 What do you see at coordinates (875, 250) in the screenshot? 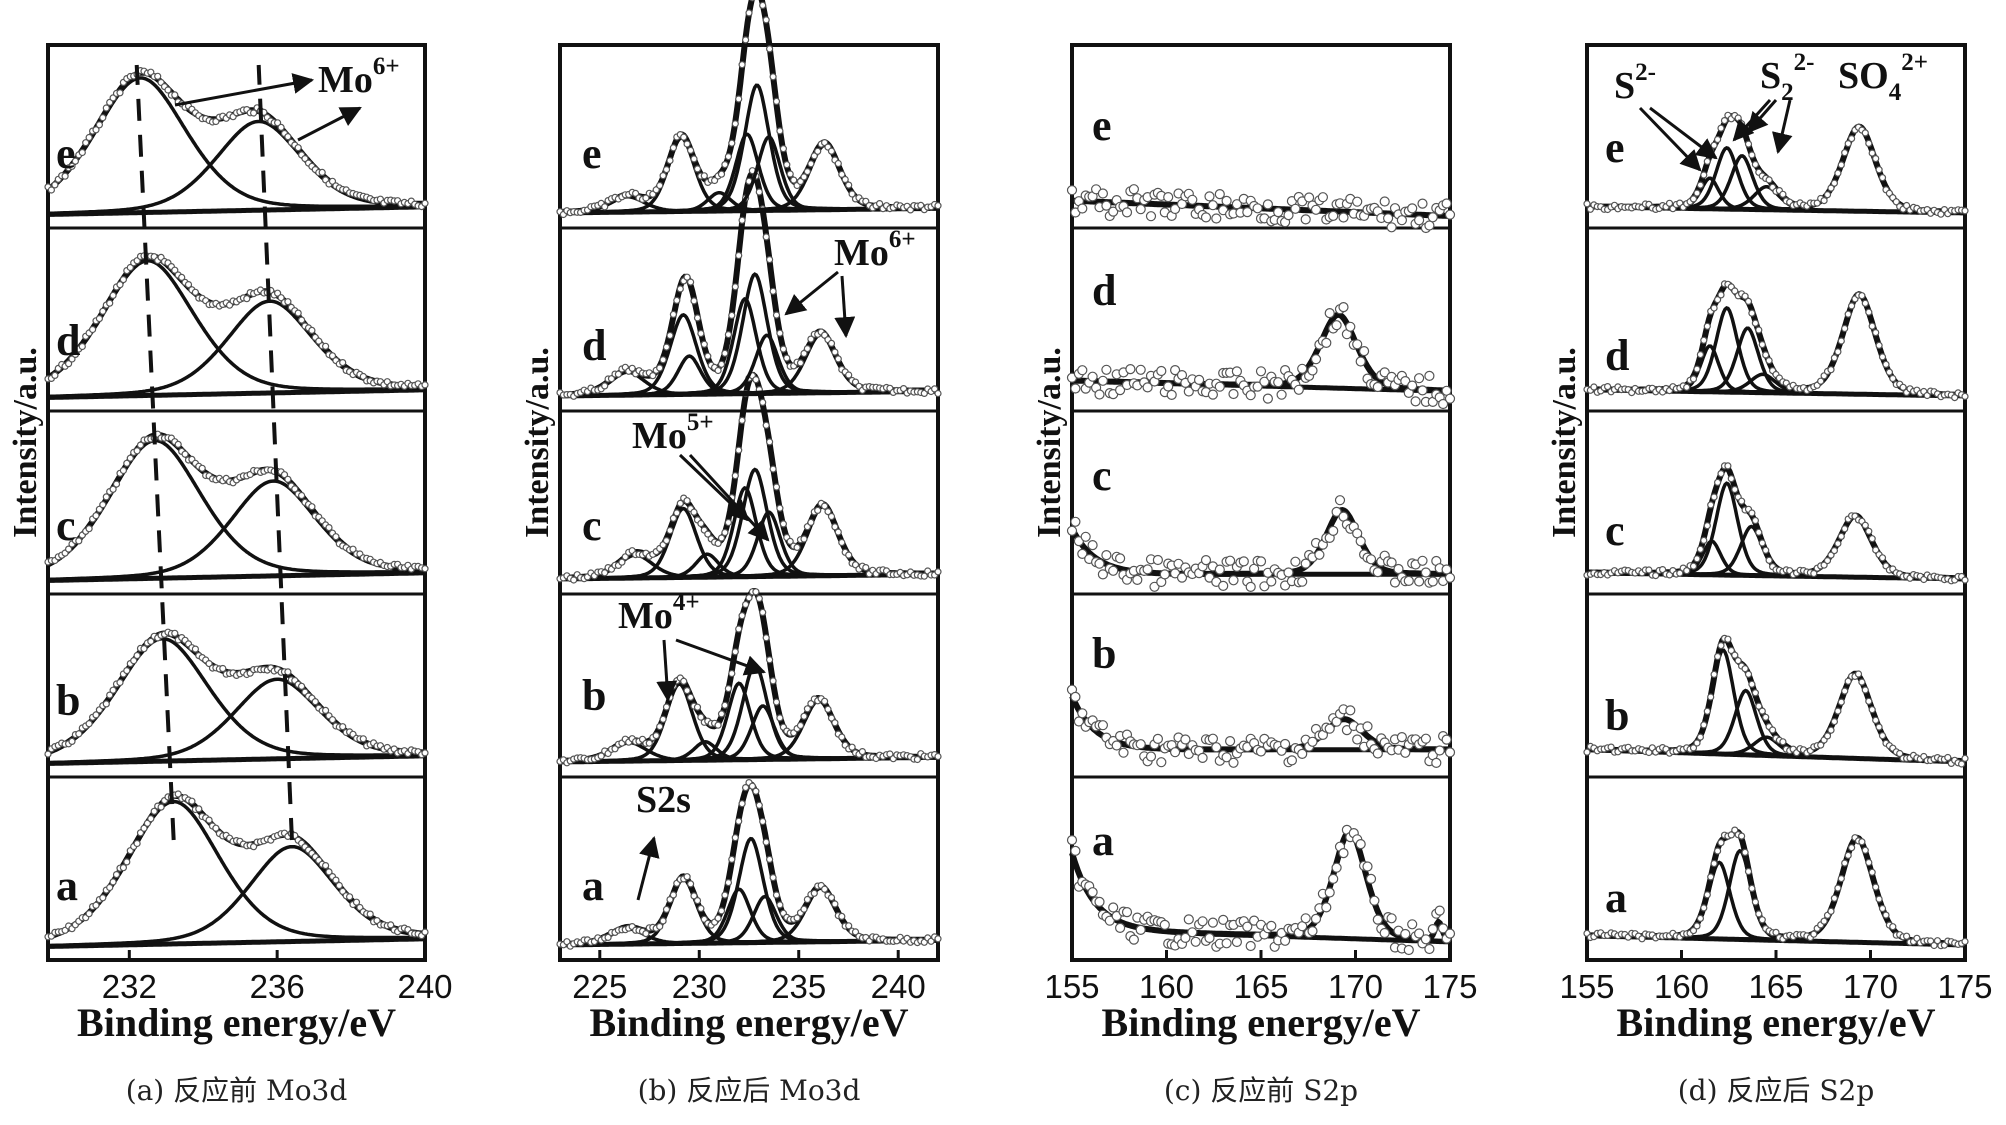
I see `annotation-mo6: Mo6+` at bounding box center [875, 250].